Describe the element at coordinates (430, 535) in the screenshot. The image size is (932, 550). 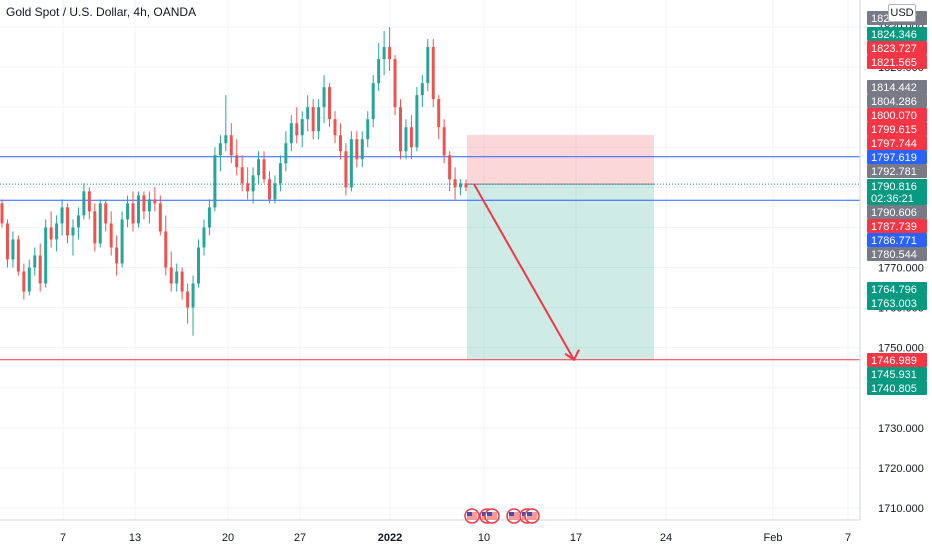
I see `time-axis` at that location.